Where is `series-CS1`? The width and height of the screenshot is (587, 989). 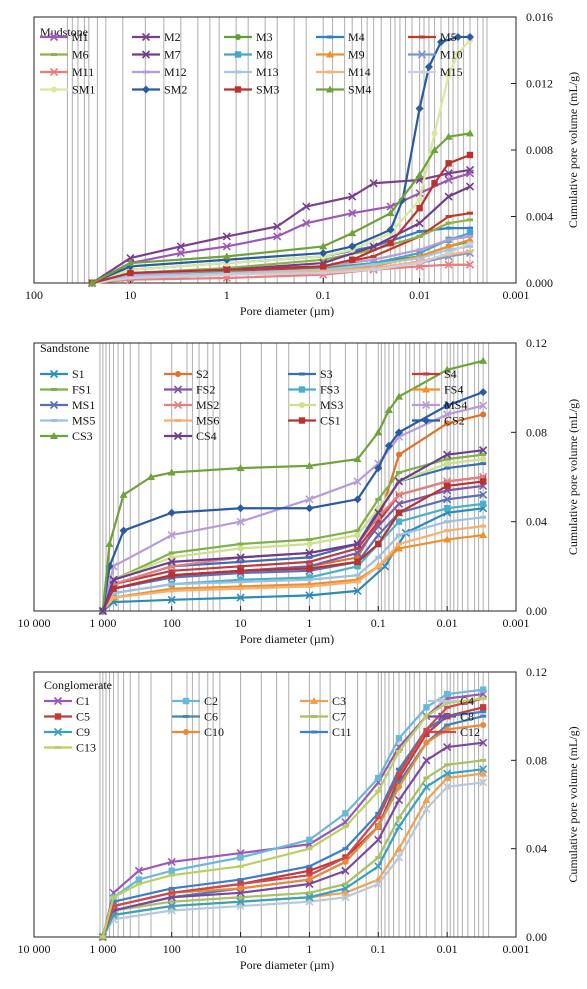
series-CS1 is located at coordinates (293, 546).